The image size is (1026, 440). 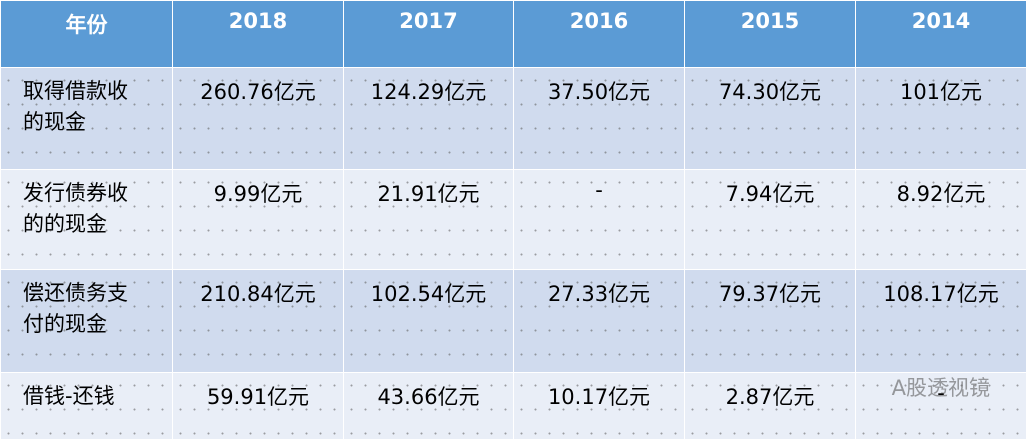 I want to click on row-label: 取得借款收的现金, so click(x=83, y=107).